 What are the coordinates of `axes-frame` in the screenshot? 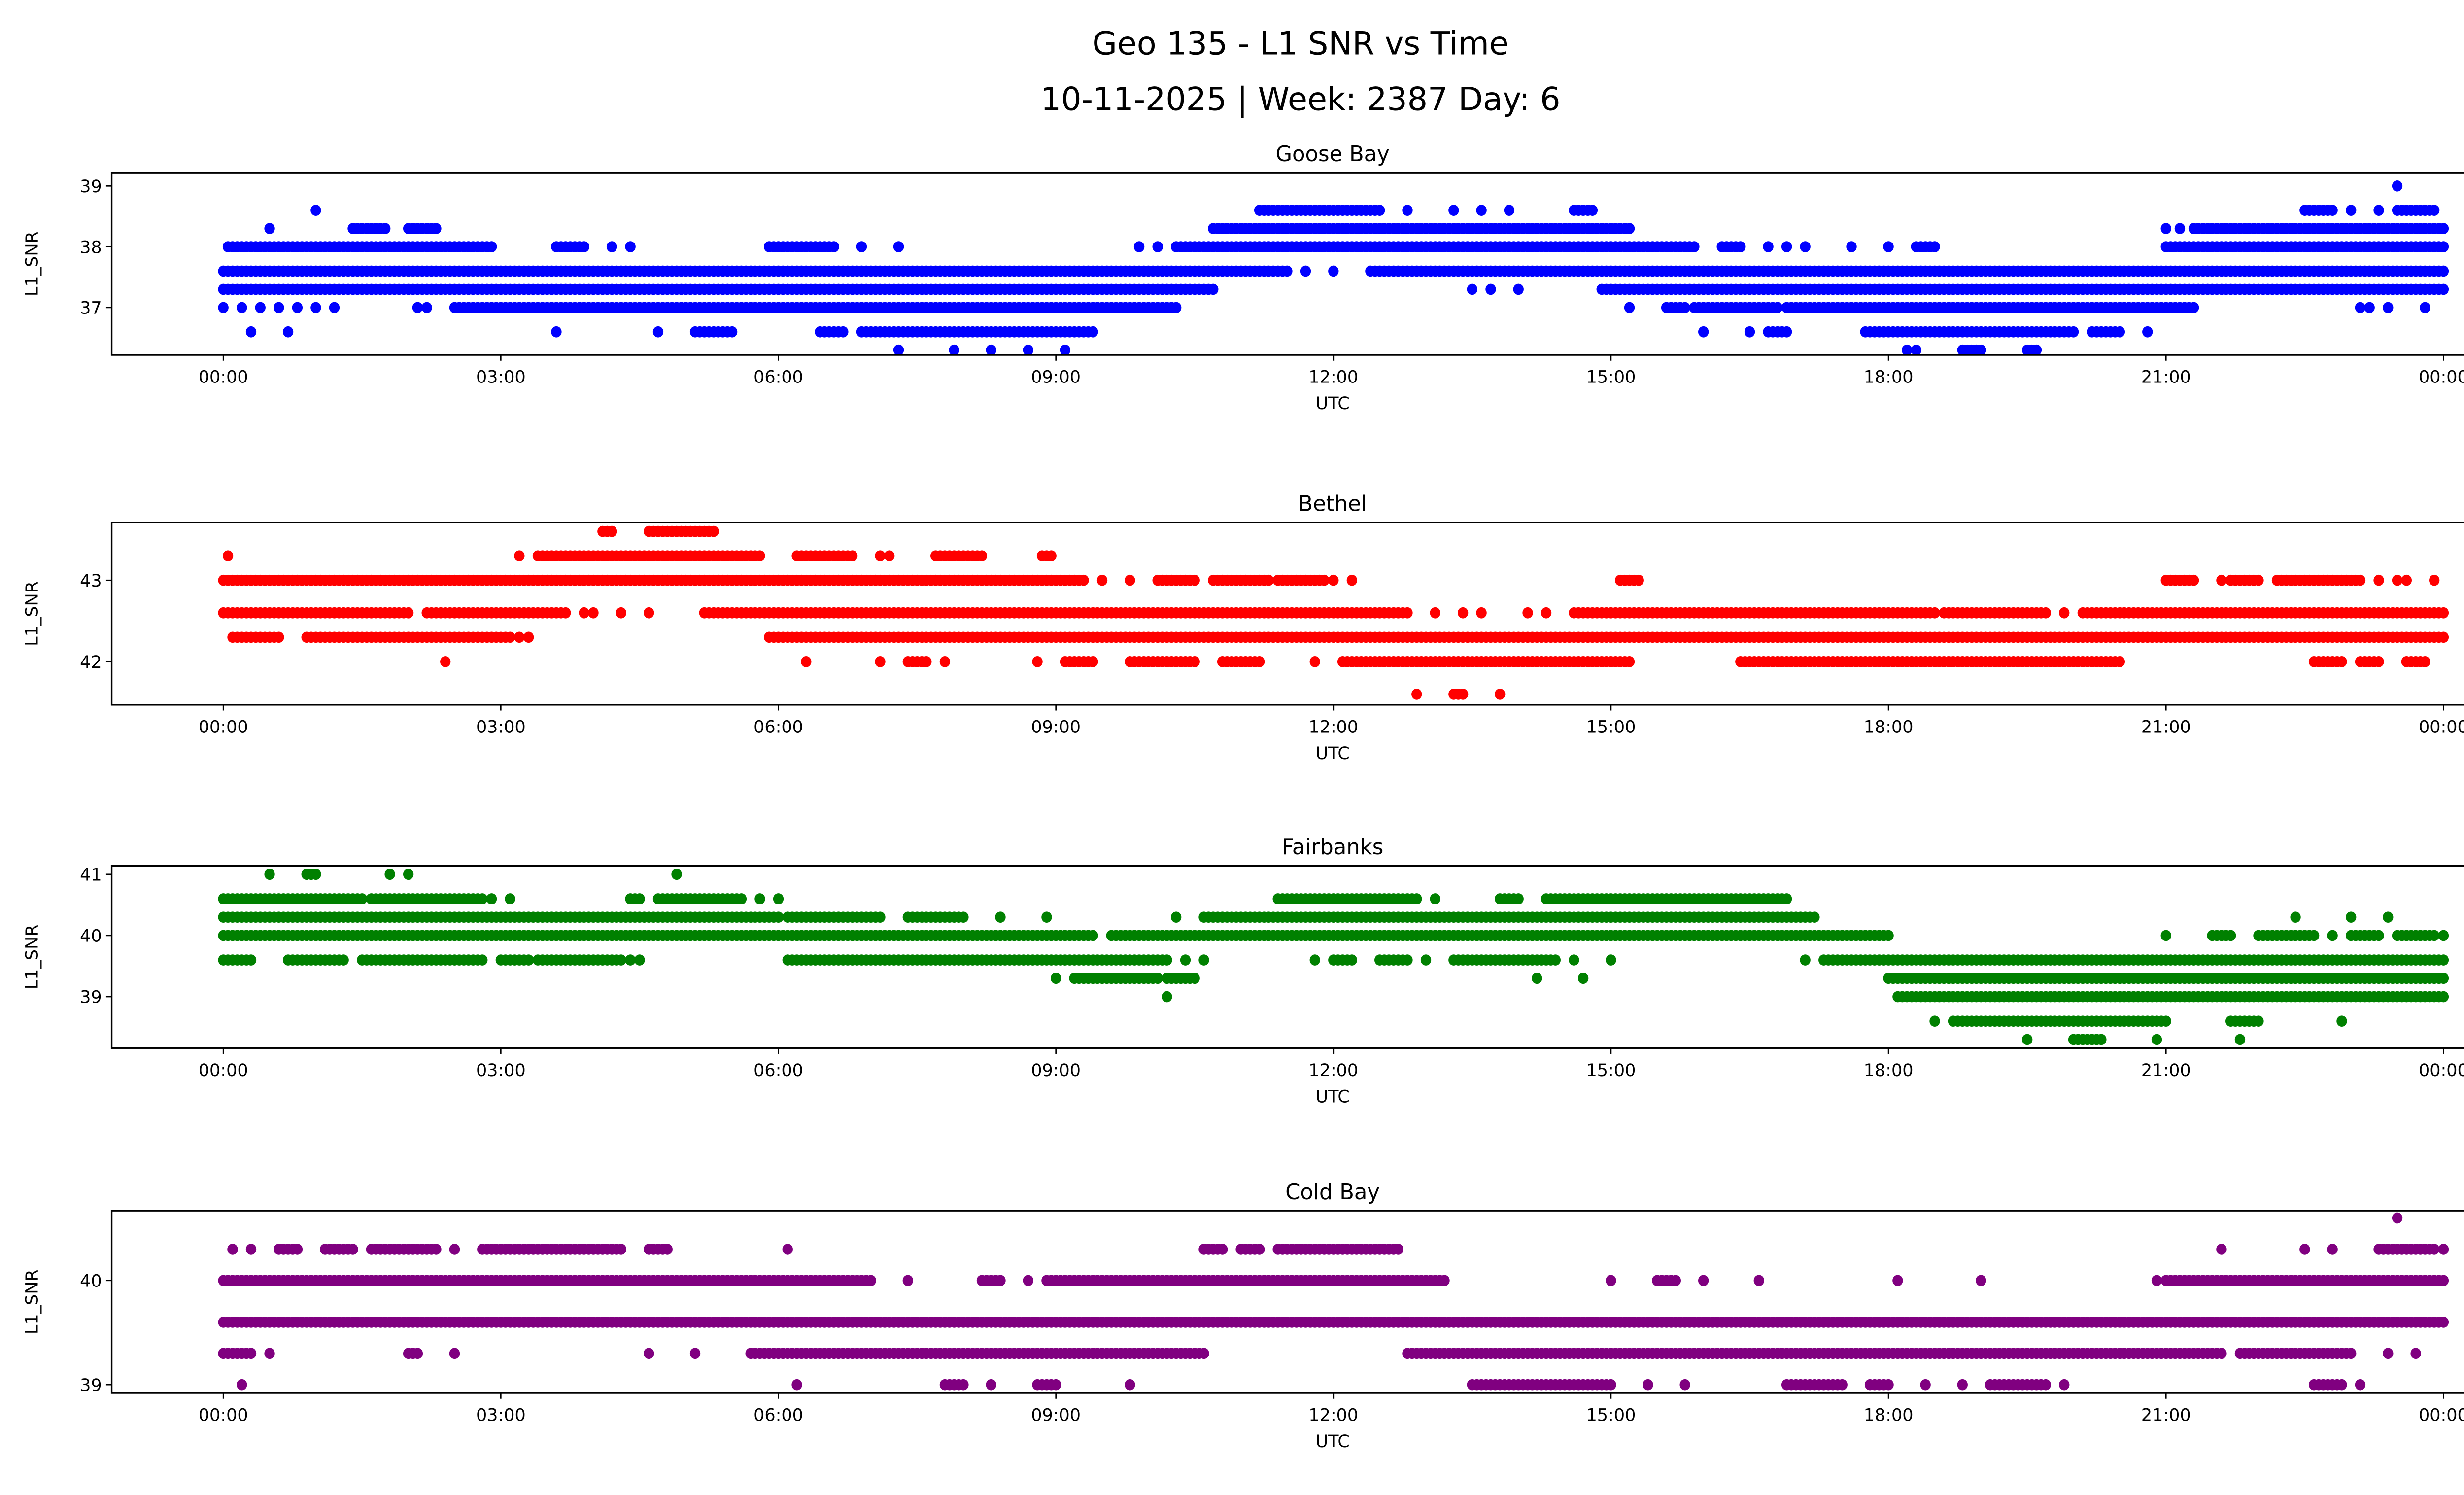 It's located at (1287, 614).